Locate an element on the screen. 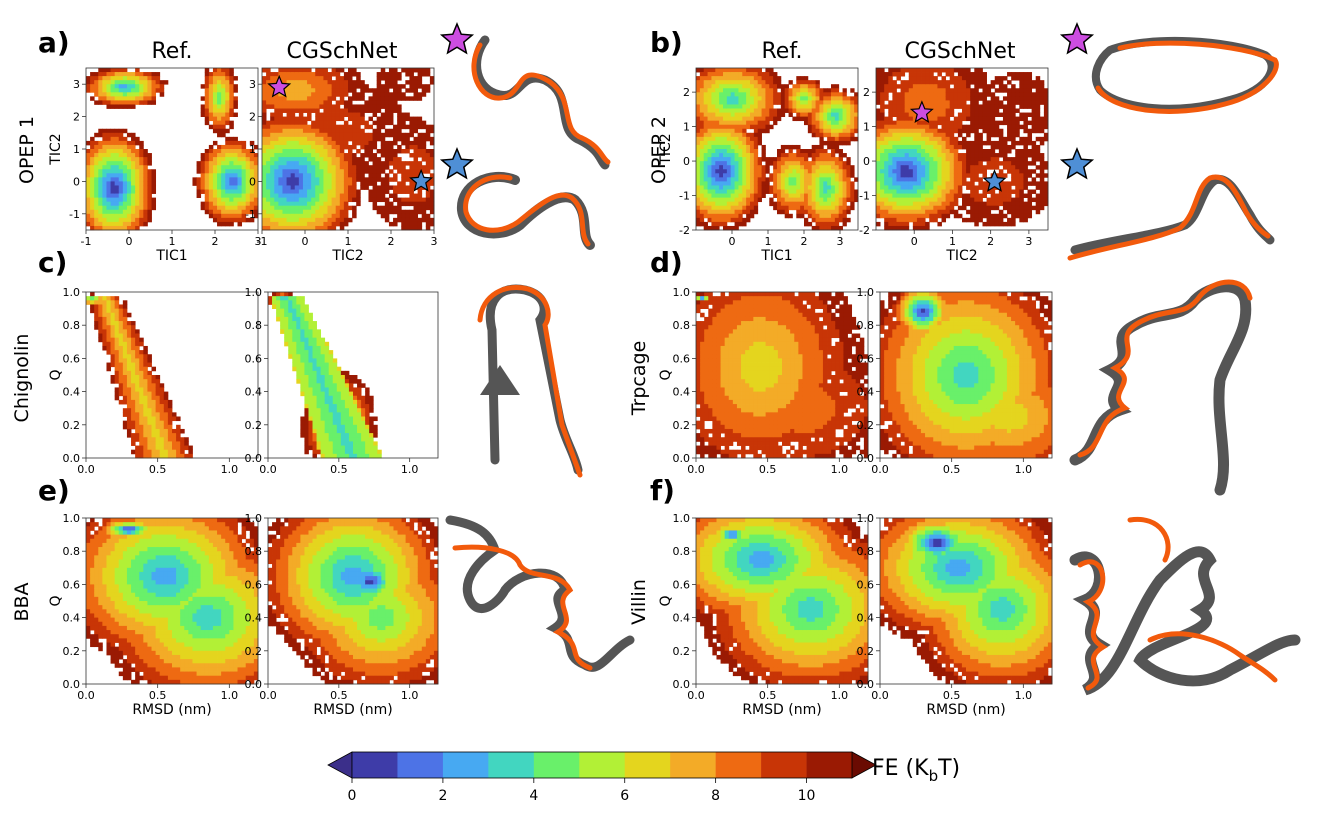  heatmap-d-ref: 0.0 0.5 1.0 0.0 0.2 0.4 0.6 0.8 1.0 Q is located at coordinates (763, 381).